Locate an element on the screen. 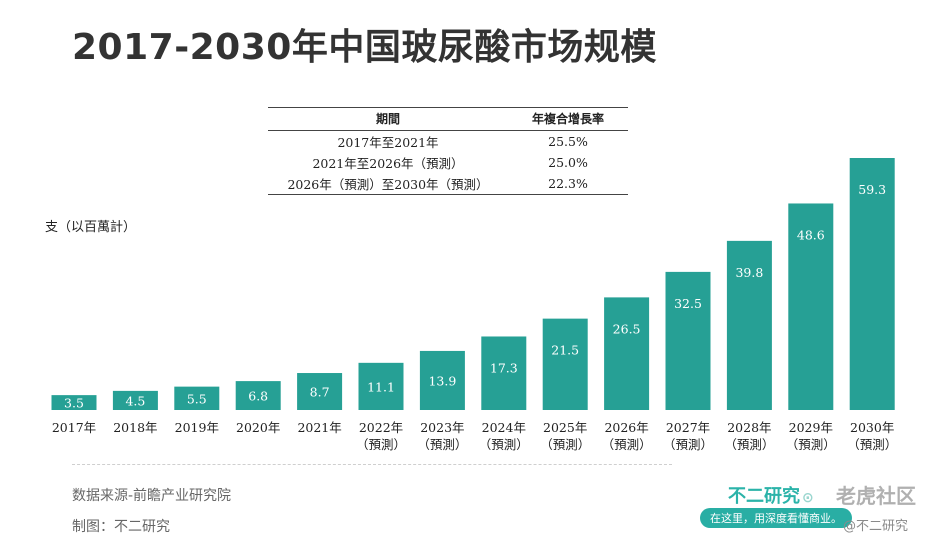 The image size is (940, 547). x-tick-label: 2025年 is located at coordinates (565, 427).